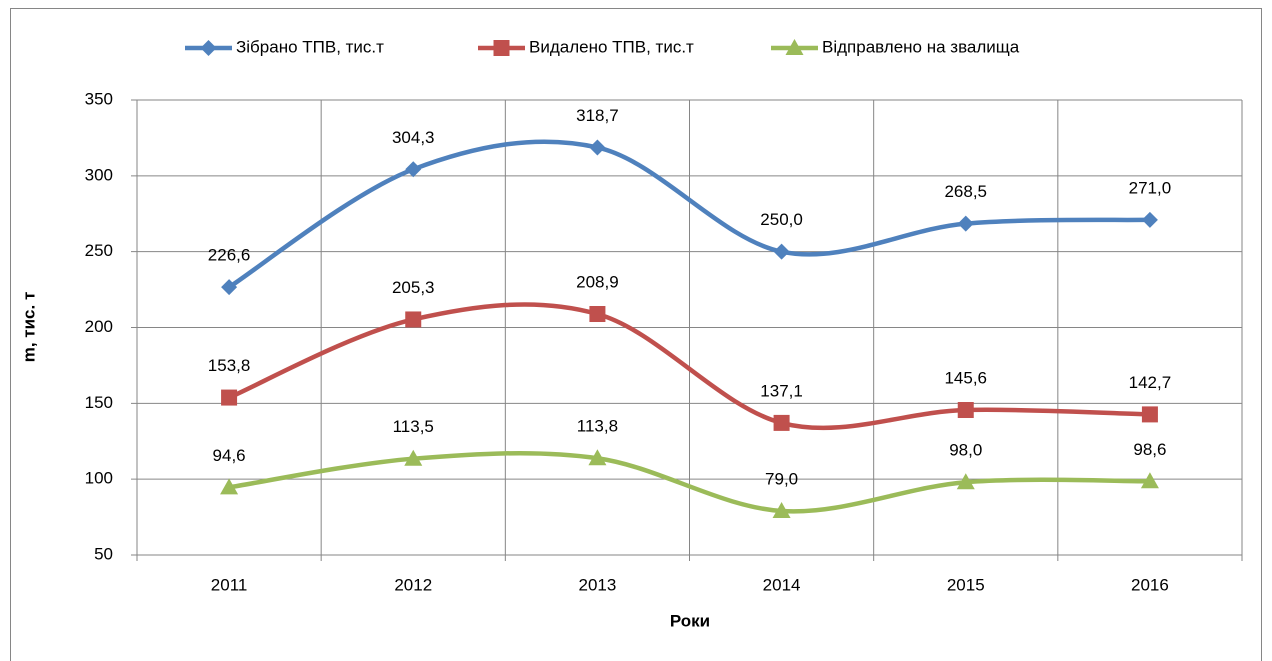  What do you see at coordinates (1150, 382) in the screenshot?
I see `data-label: 142,7` at bounding box center [1150, 382].